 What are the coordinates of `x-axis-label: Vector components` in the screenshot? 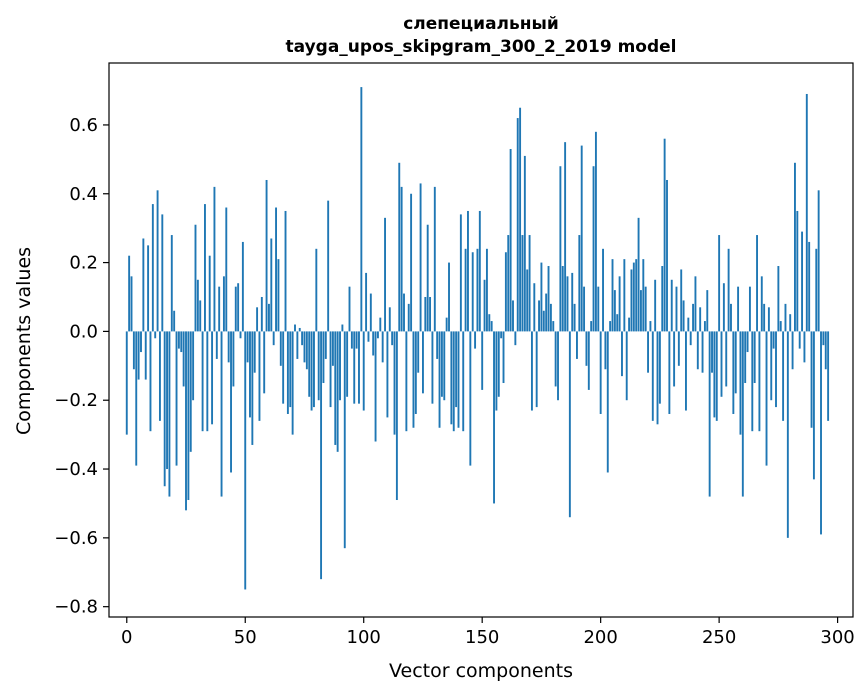 It's located at (481, 671).